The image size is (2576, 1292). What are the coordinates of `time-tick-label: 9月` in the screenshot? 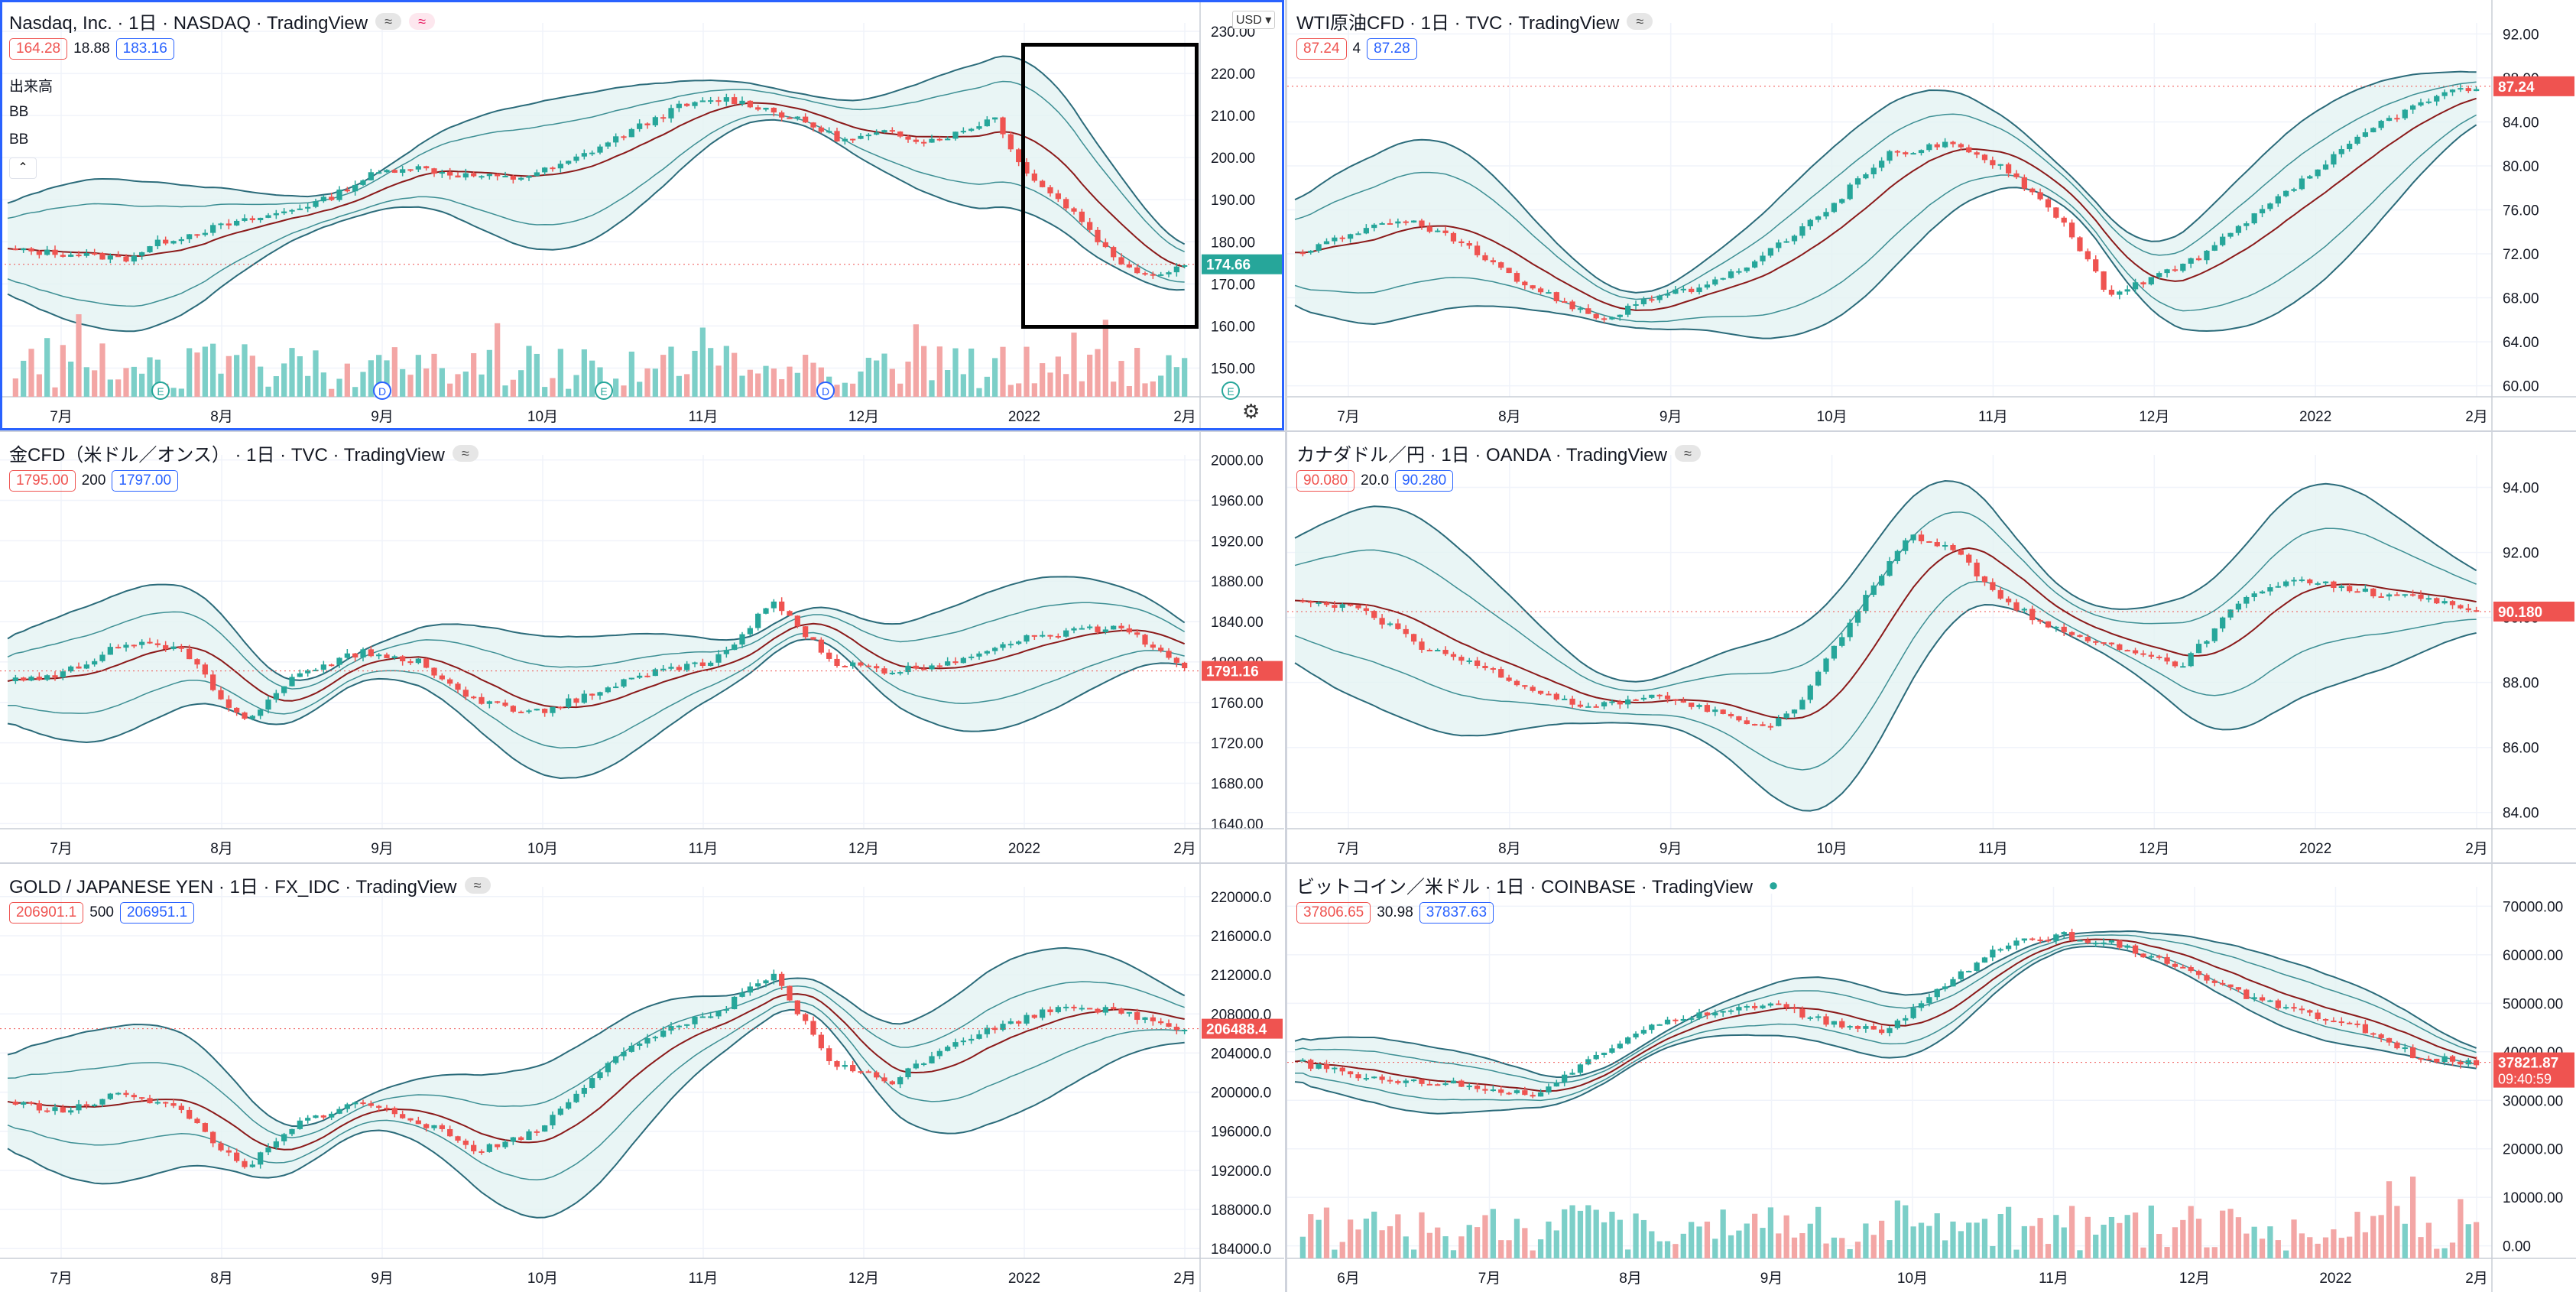 It's located at (1671, 849).